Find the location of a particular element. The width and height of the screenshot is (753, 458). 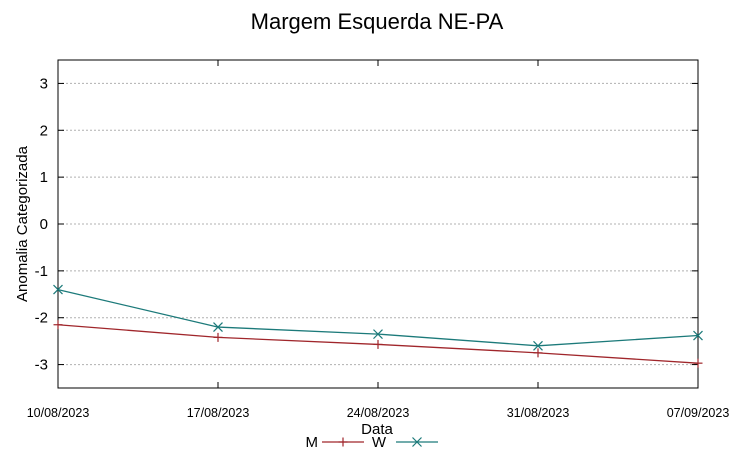

y-tick-label: -2 is located at coordinates (41, 318).